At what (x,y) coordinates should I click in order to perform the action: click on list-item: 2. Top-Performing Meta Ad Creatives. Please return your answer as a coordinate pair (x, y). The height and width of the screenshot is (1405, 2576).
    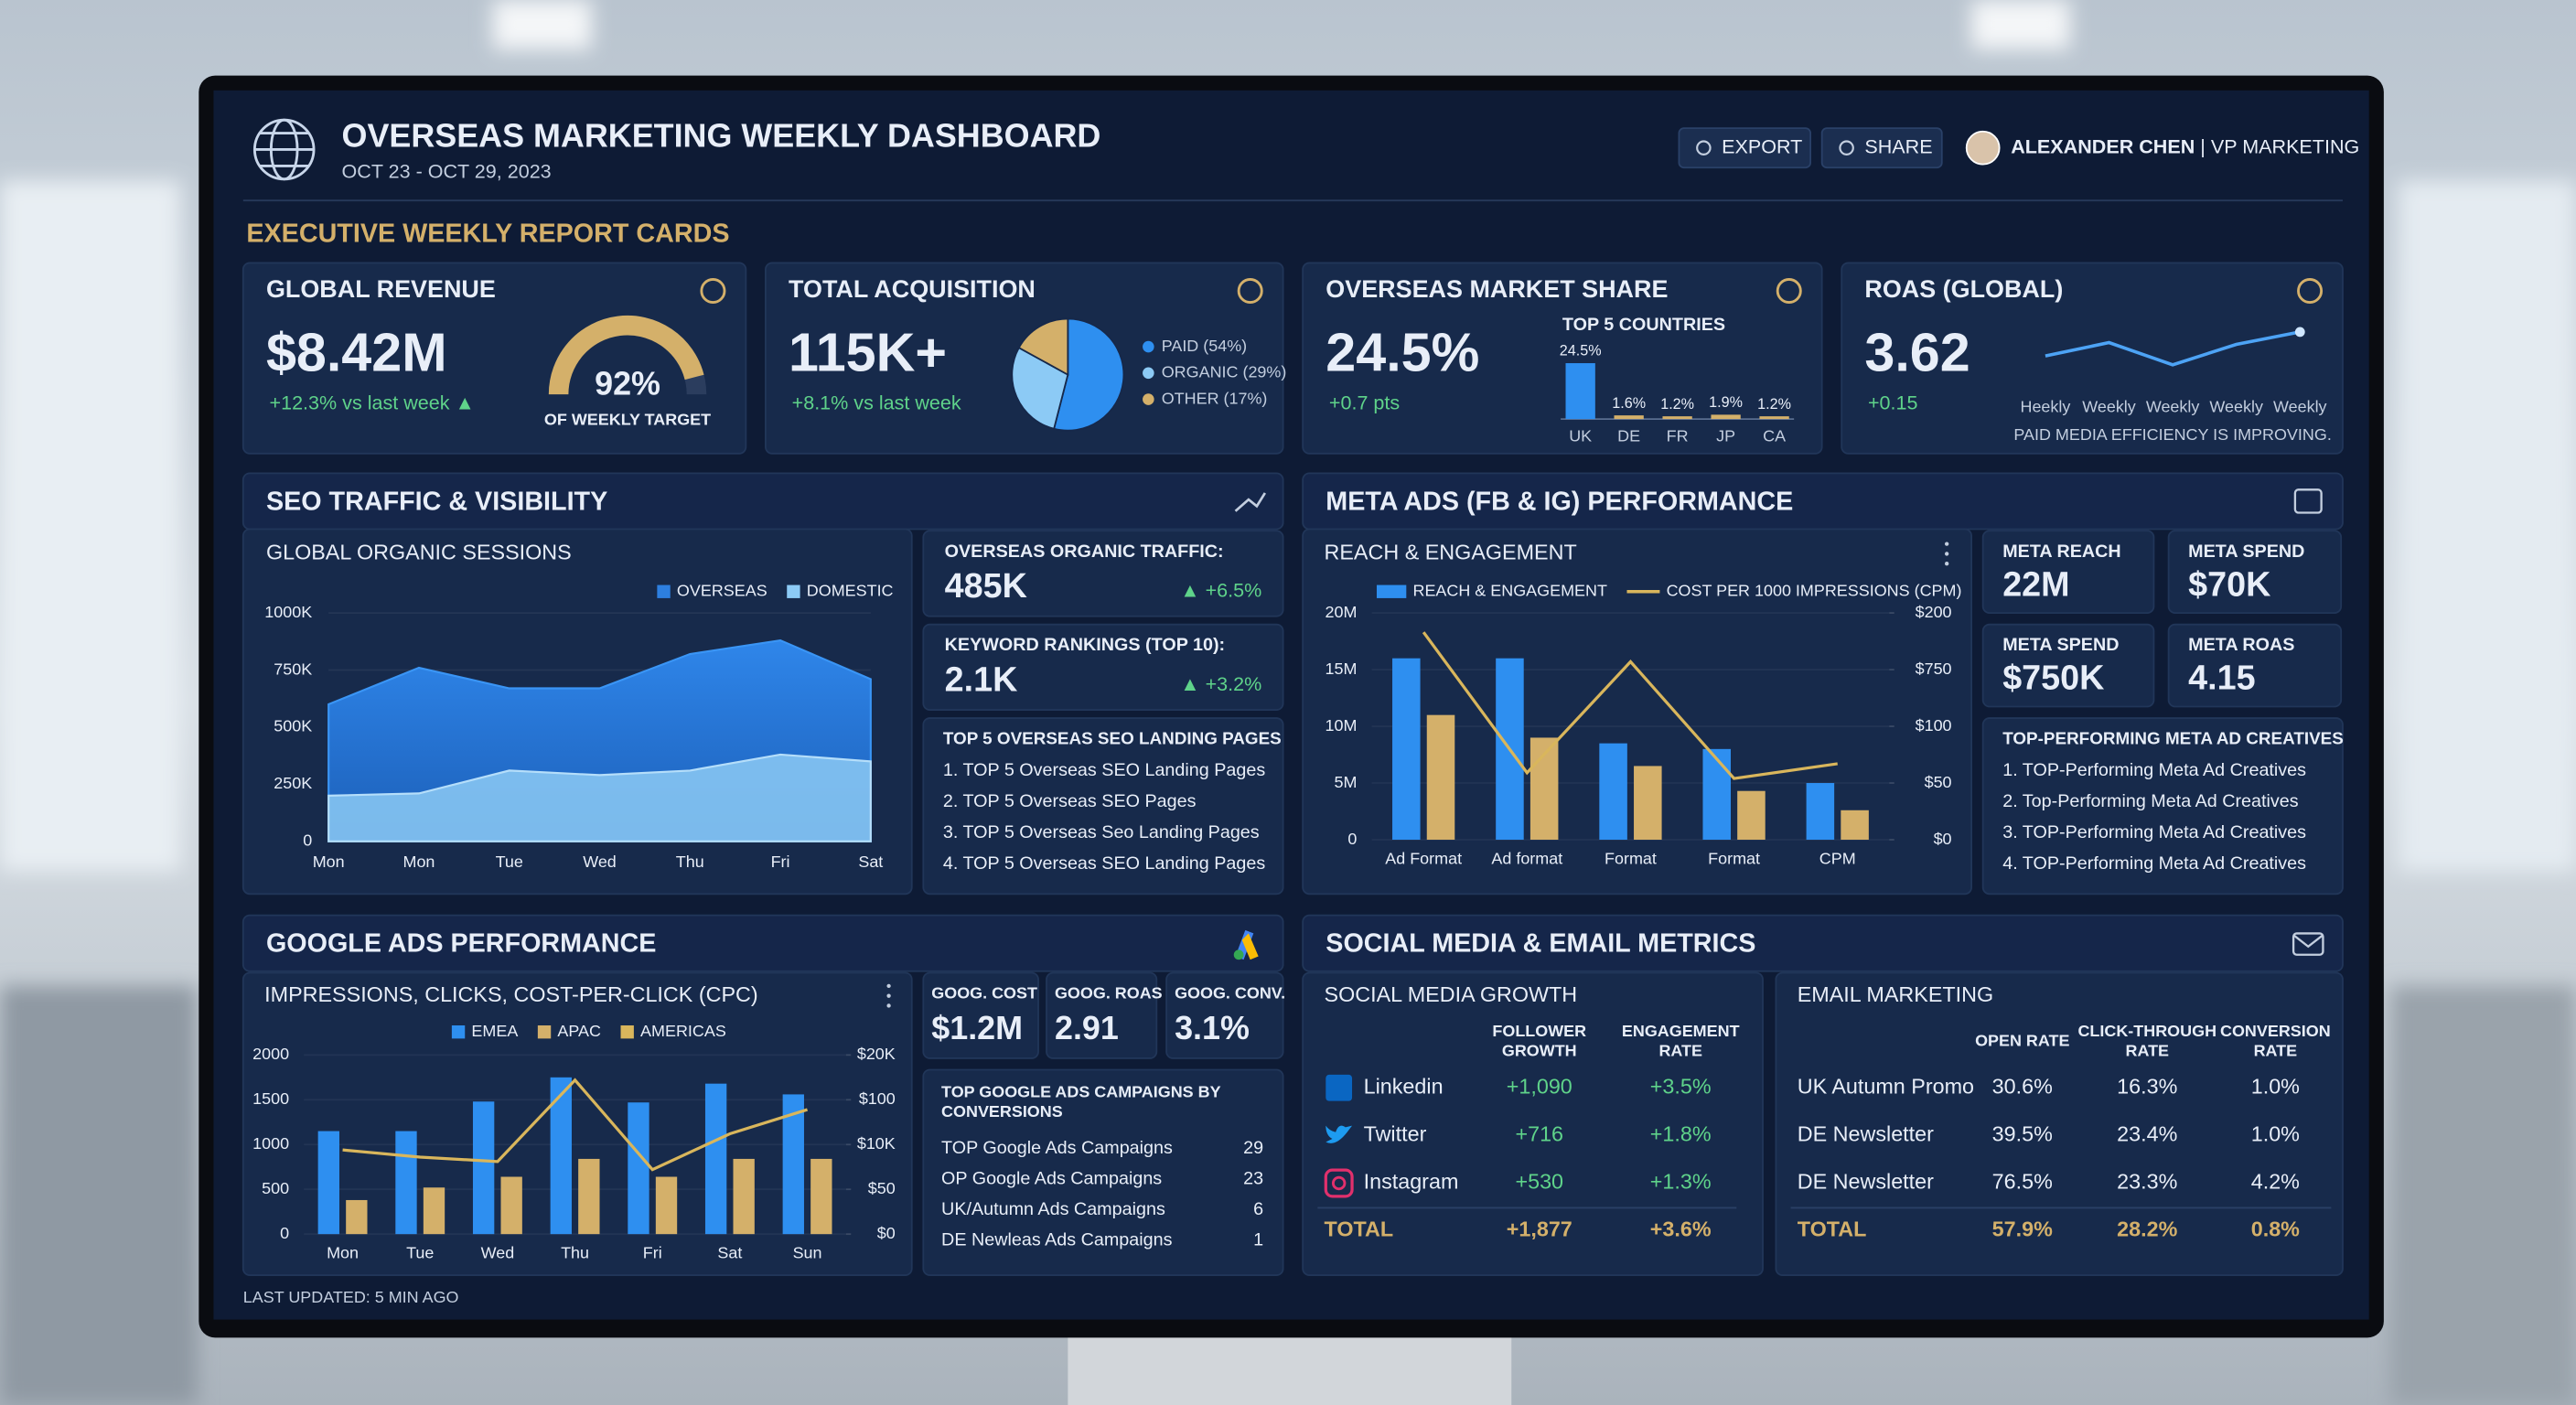
    Looking at the image, I should click on (2151, 801).